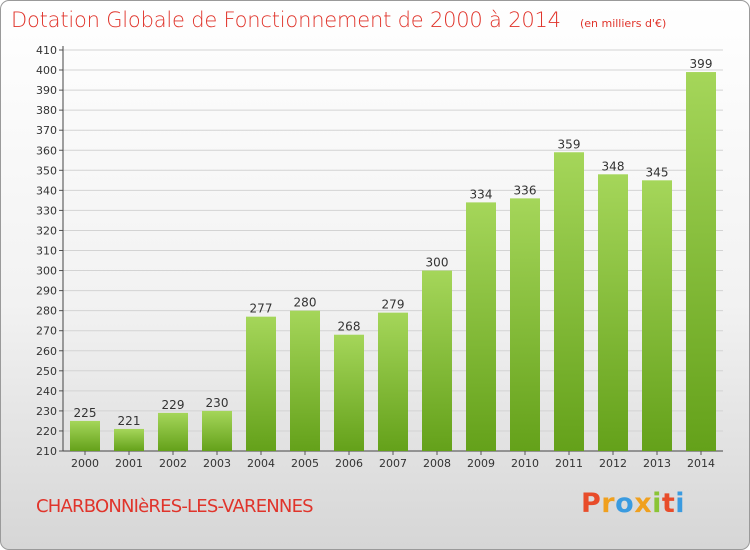 The image size is (750, 550). I want to click on data-label: 348, so click(613, 166).